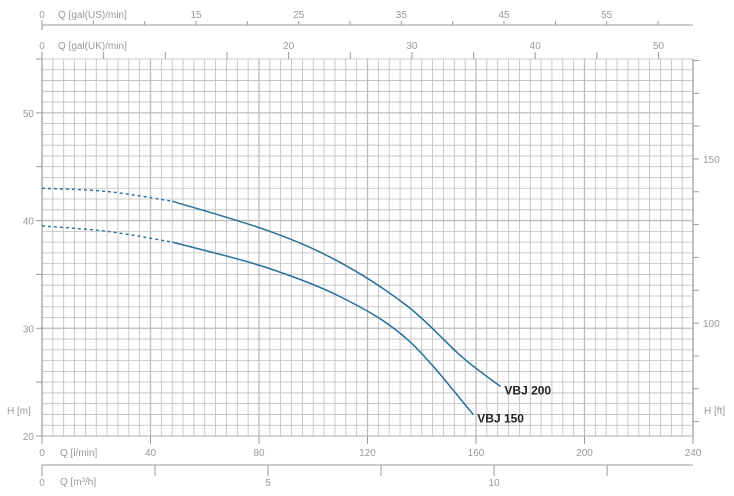 The width and height of the screenshot is (734, 496). I want to click on curve-vbj-200-dashed, so click(107, 194).